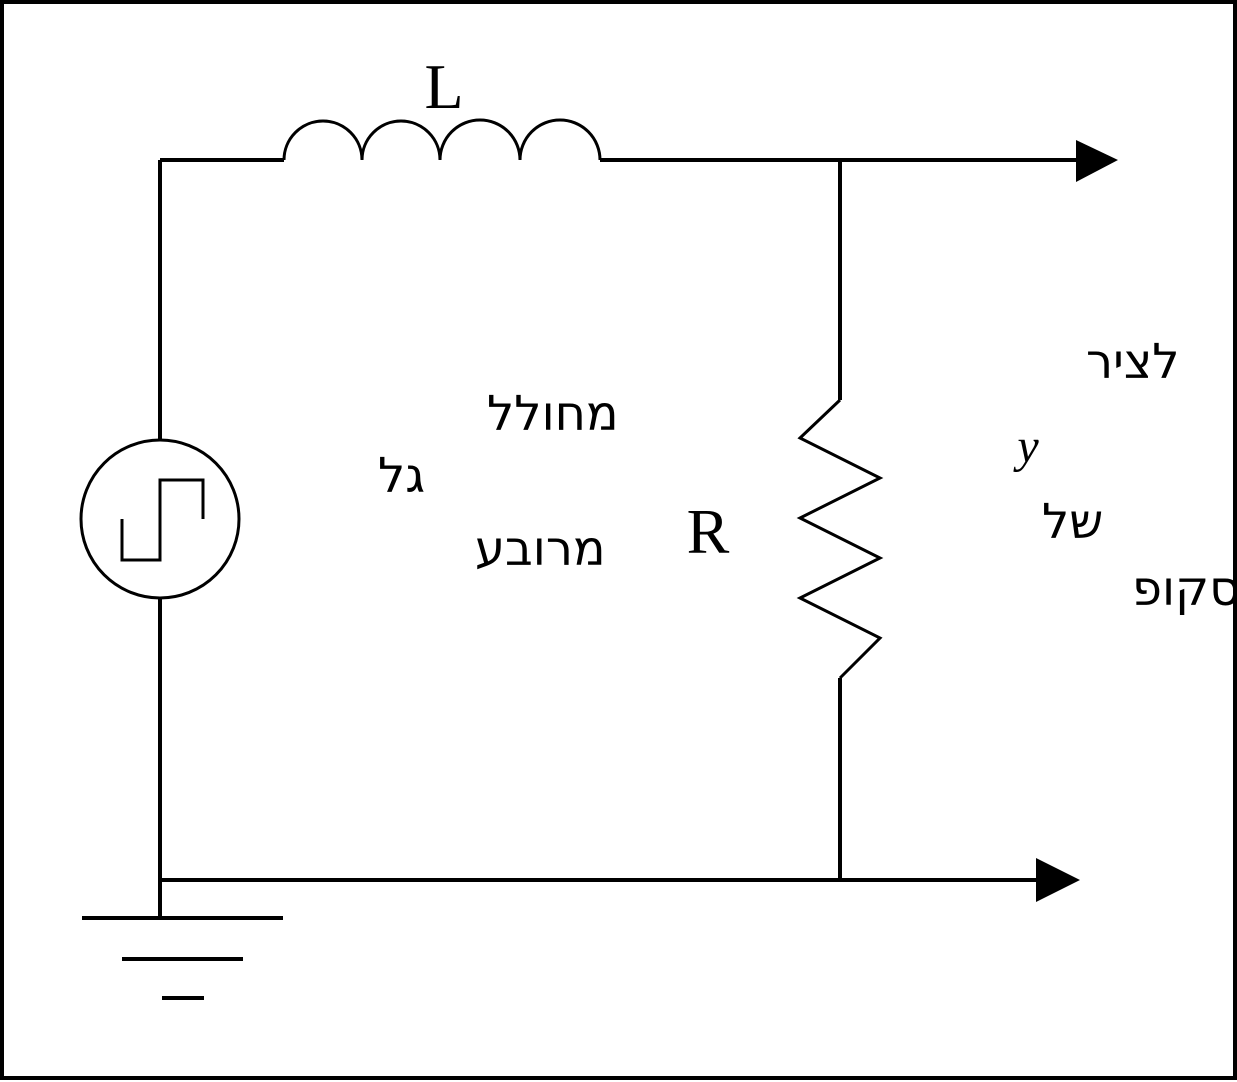  Describe the element at coordinates (182, 958) in the screenshot. I see `ground-icon` at that location.